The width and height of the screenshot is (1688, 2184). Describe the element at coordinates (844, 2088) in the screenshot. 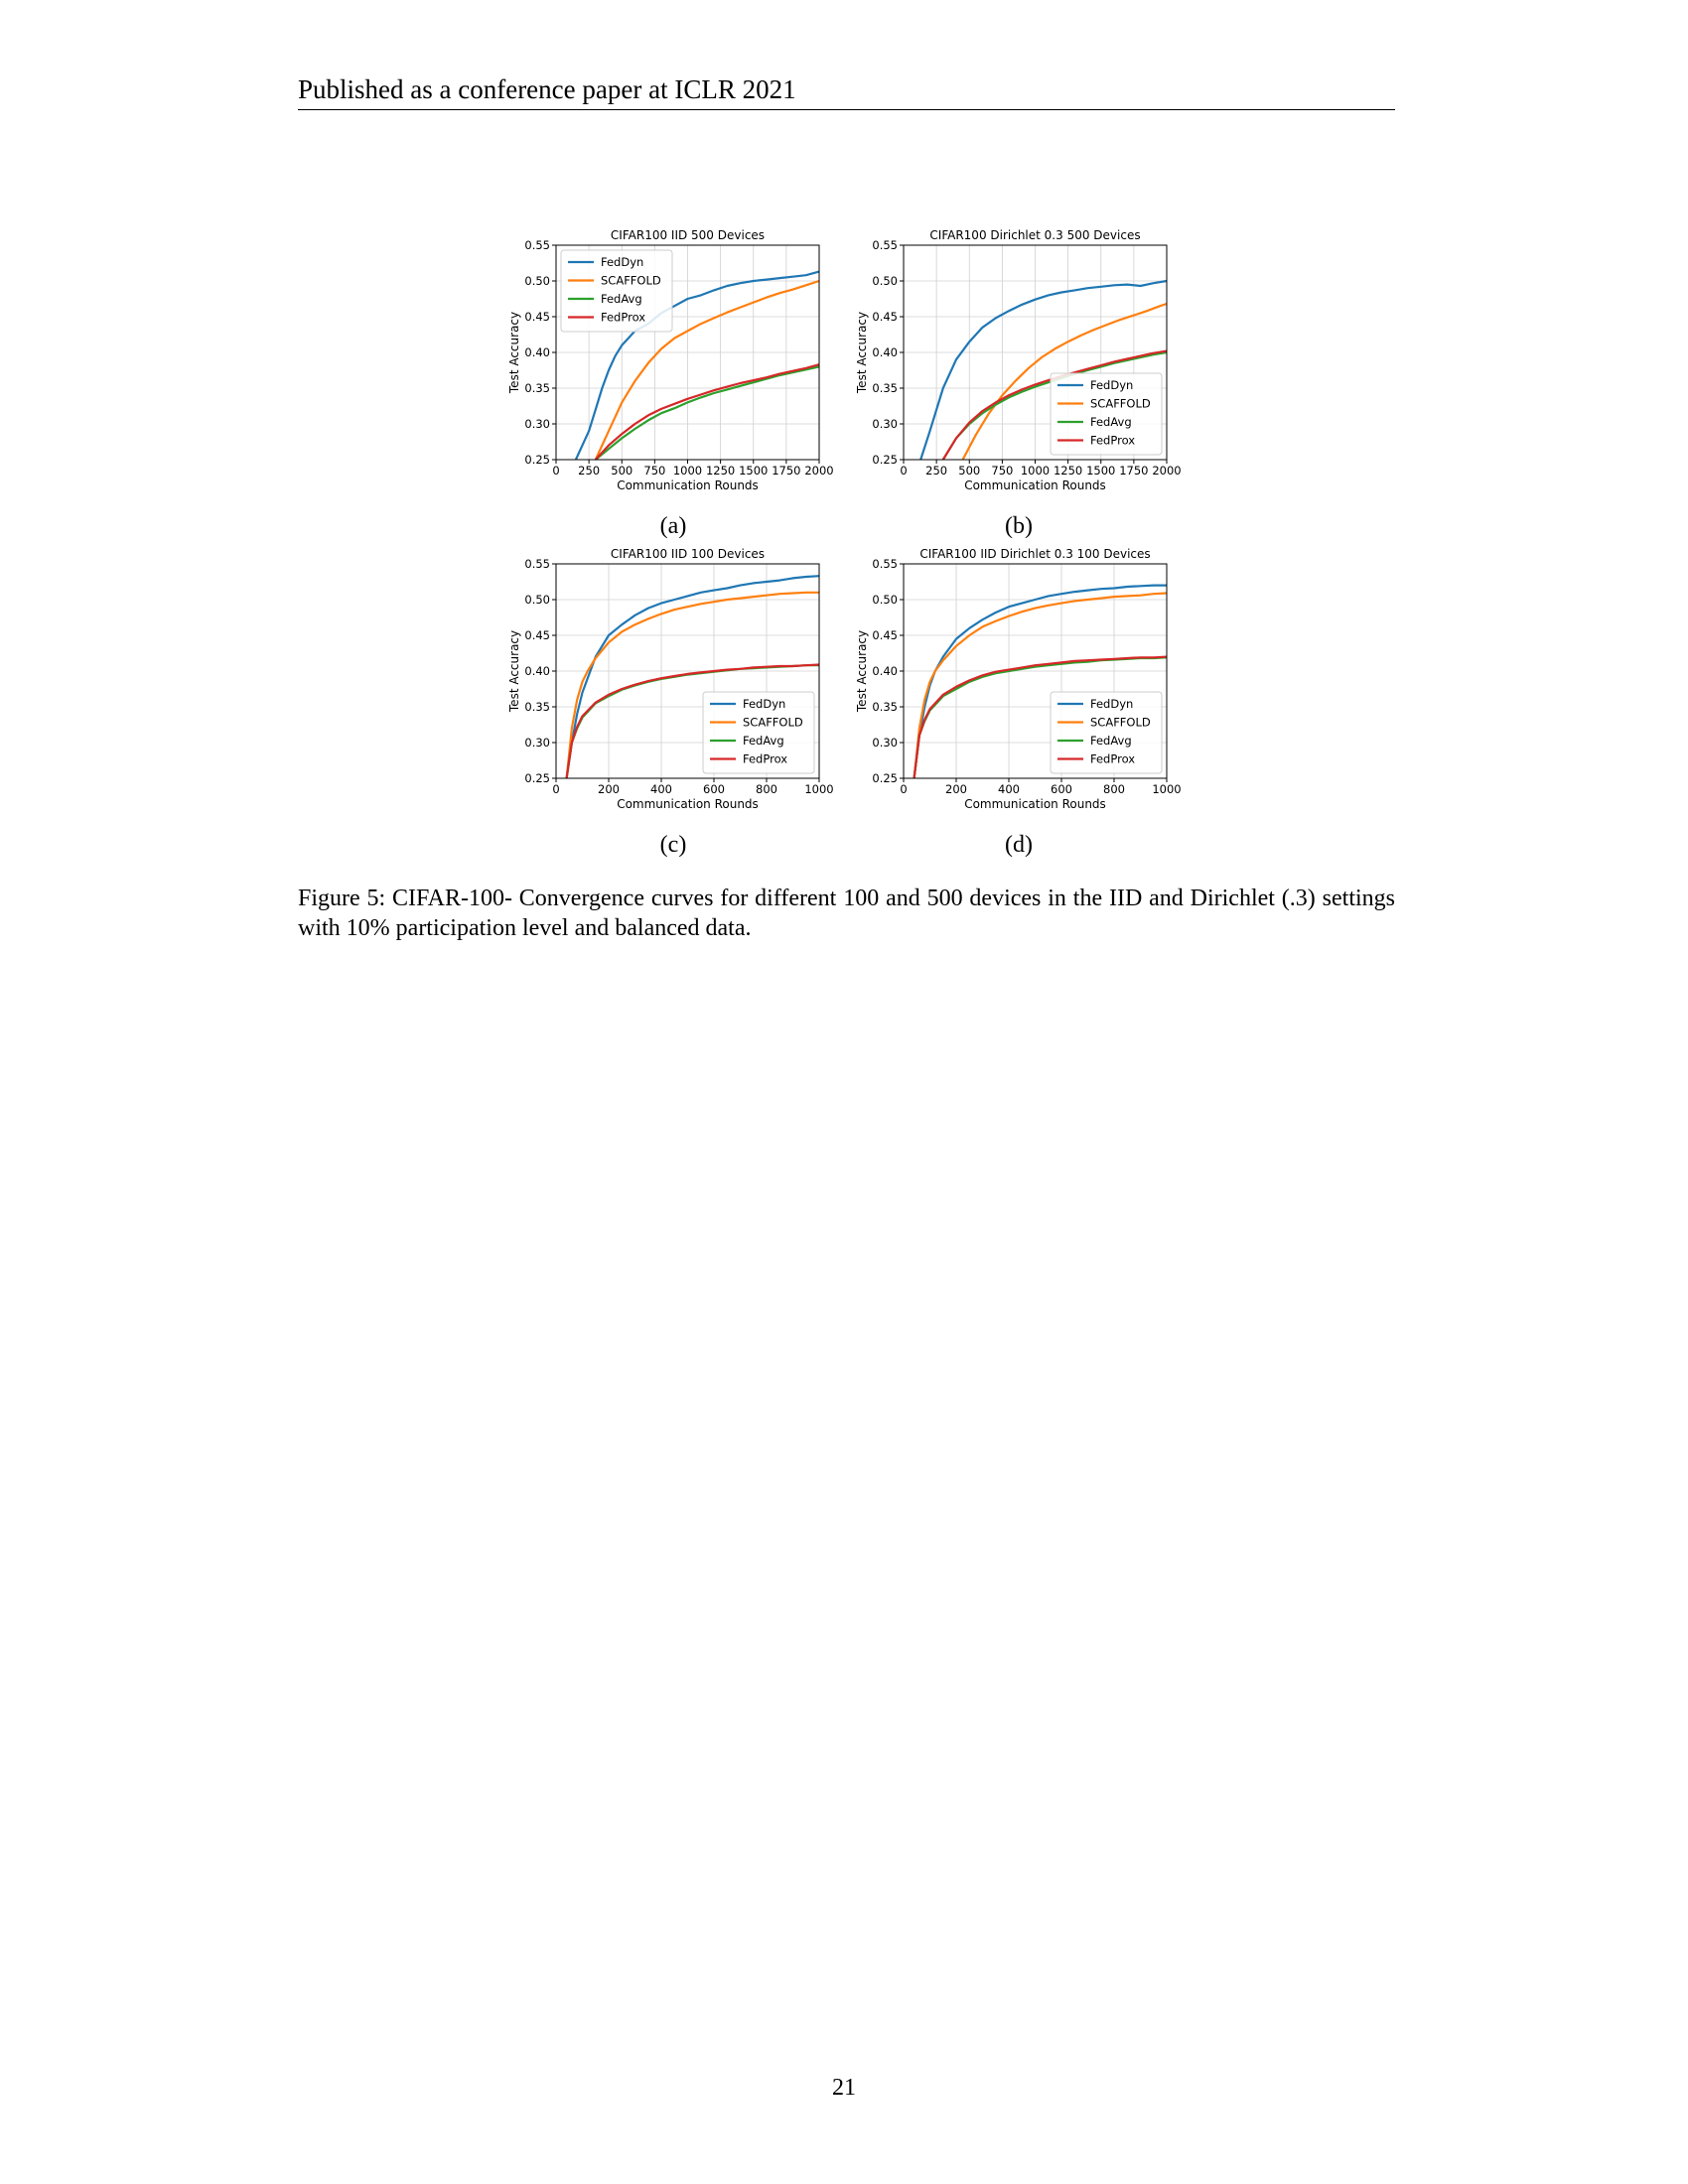

I see `page-number: 21` at that location.